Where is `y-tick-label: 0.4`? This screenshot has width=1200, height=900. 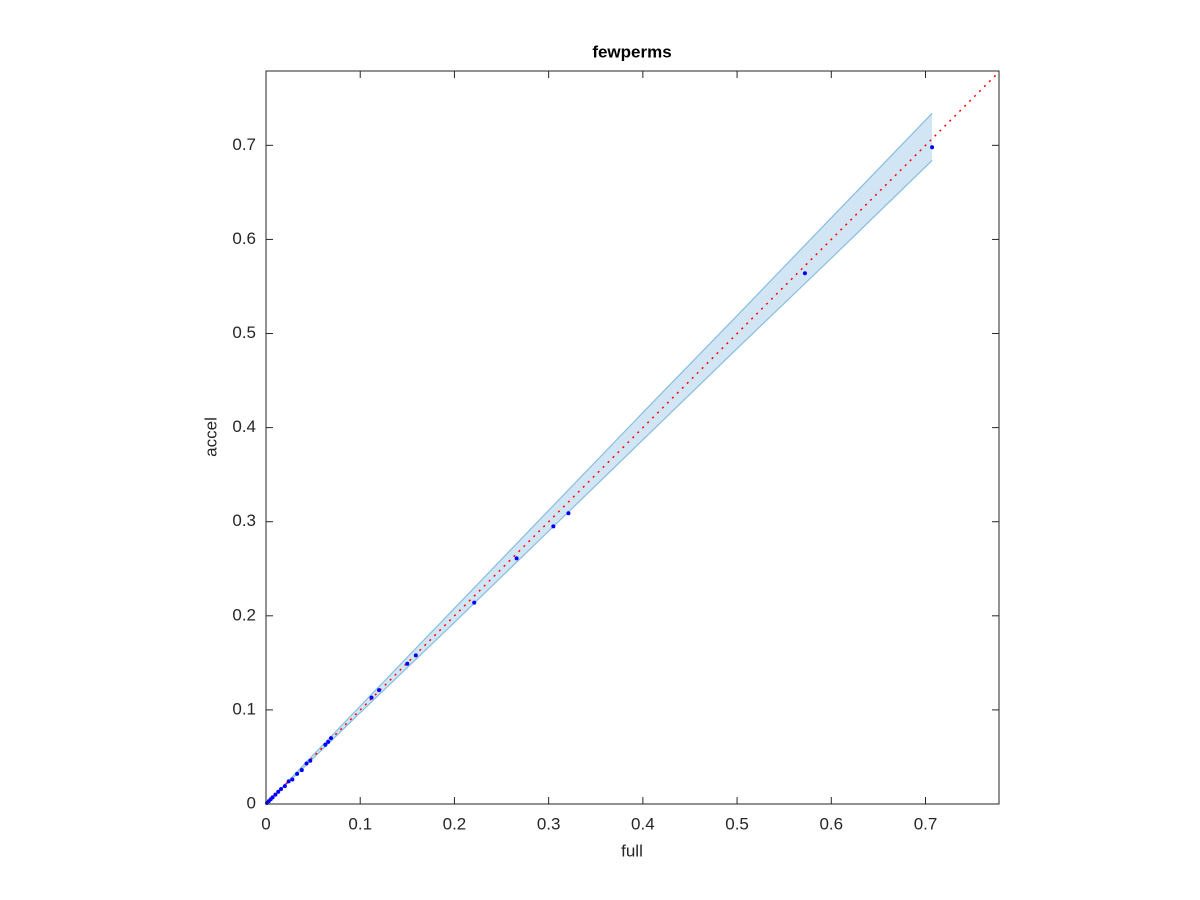 y-tick-label: 0.4 is located at coordinates (244, 426).